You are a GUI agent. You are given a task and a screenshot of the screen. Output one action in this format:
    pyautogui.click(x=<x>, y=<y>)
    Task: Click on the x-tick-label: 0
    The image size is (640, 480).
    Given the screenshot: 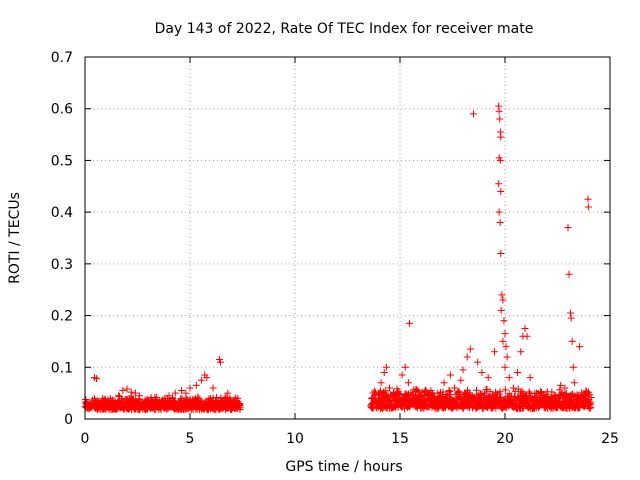 What is the action you would take?
    pyautogui.click(x=85, y=439)
    